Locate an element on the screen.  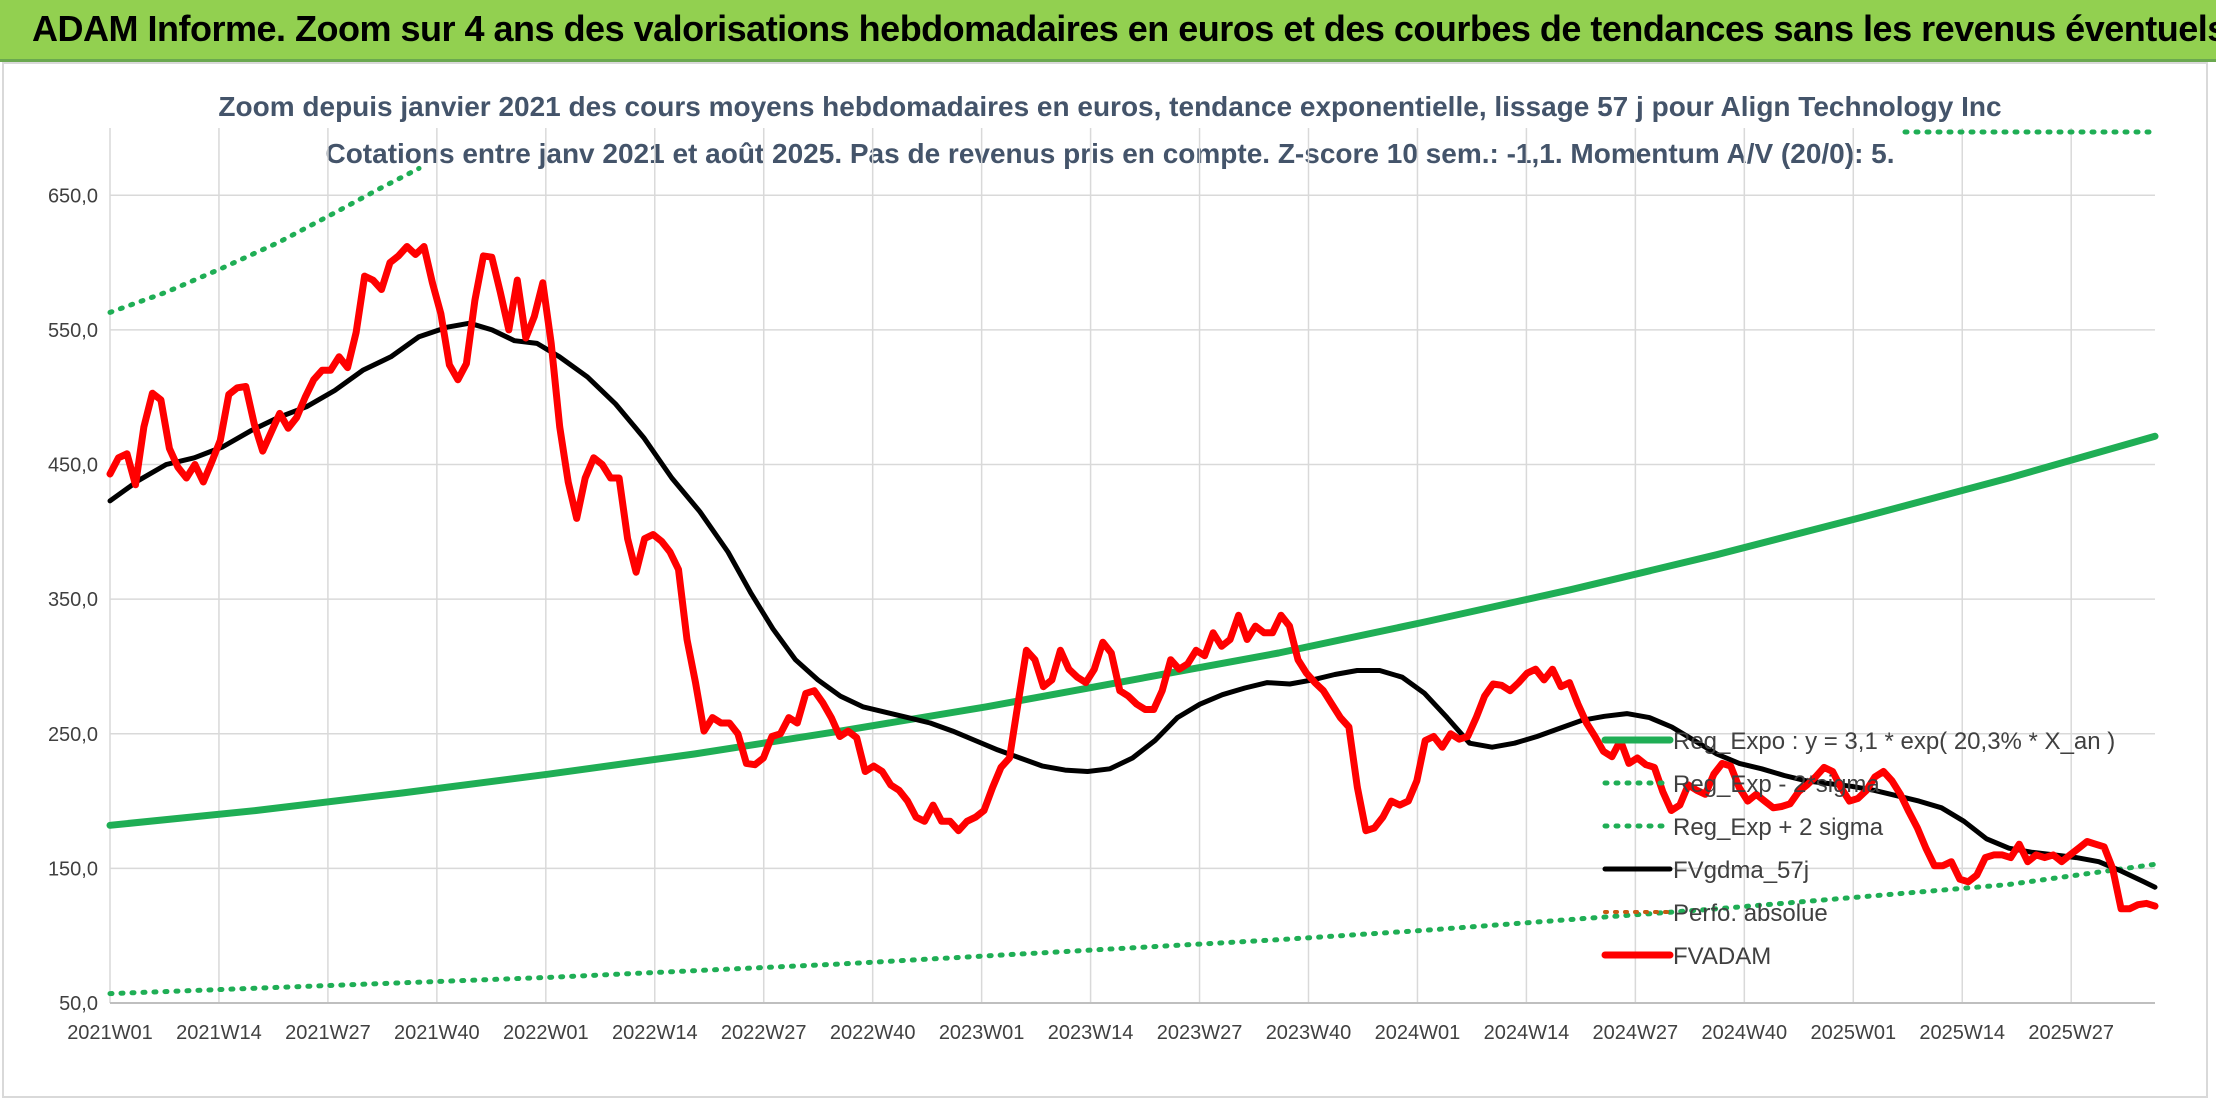
x-tick-label: 2023W14 is located at coordinates (1091, 1033).